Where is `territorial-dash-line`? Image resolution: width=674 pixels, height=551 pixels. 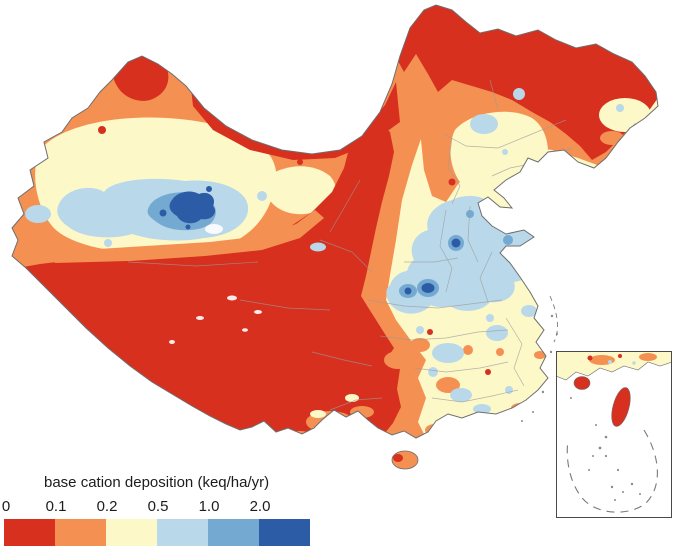
territorial-dash-line is located at coordinates (553, 319).